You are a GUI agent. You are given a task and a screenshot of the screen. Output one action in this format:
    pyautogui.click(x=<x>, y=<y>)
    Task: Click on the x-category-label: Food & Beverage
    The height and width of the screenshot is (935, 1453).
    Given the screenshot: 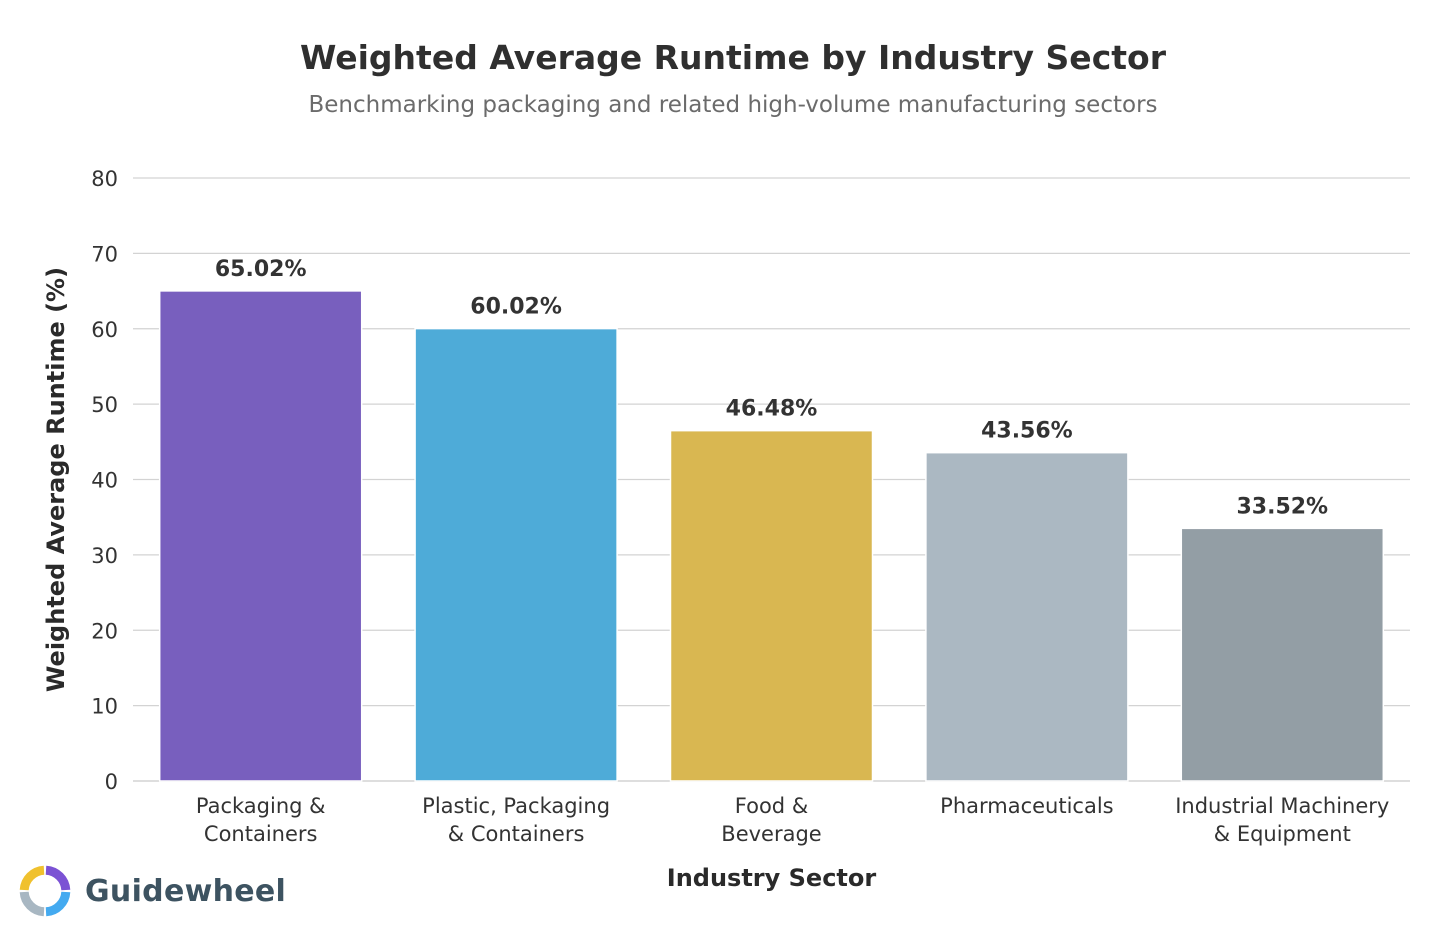 What is the action you would take?
    pyautogui.click(x=771, y=820)
    